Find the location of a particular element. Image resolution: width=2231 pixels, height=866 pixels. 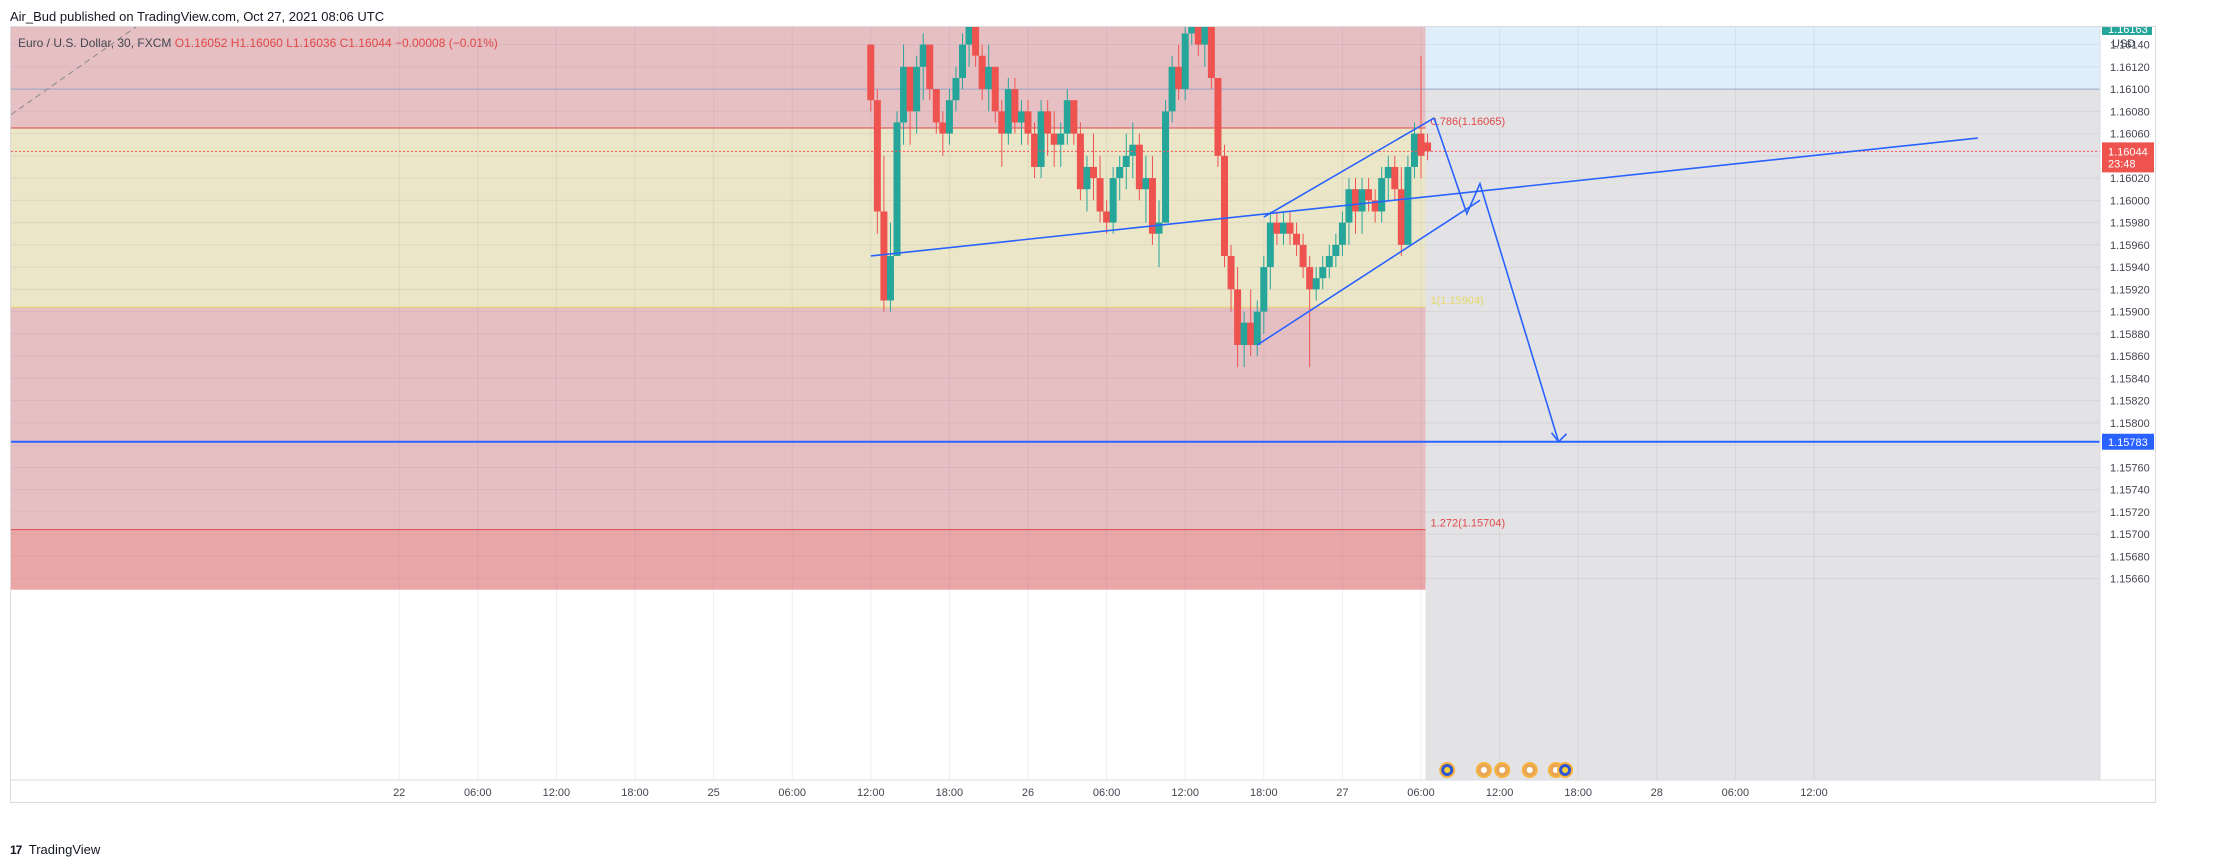

lower-trendline is located at coordinates (1424, 197).